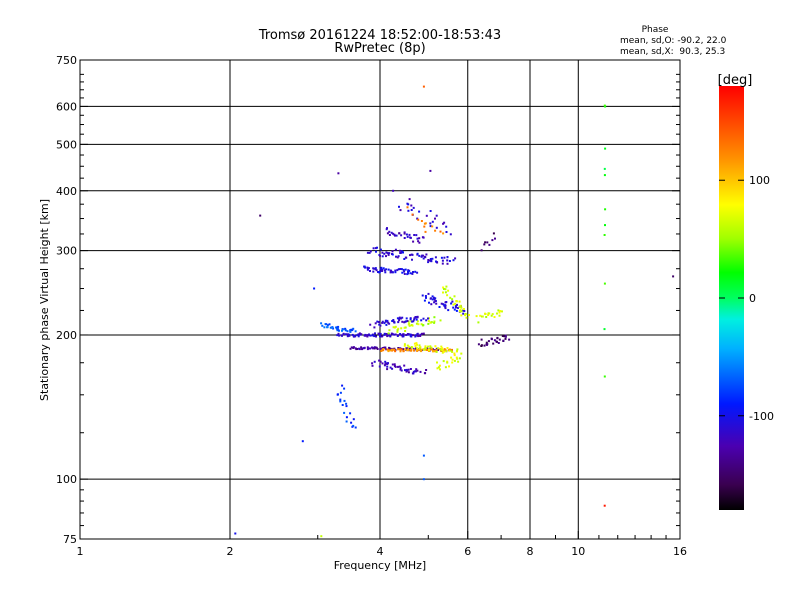  Describe the element at coordinates (66, 144) in the screenshot. I see `y-tick-label: 500` at that location.